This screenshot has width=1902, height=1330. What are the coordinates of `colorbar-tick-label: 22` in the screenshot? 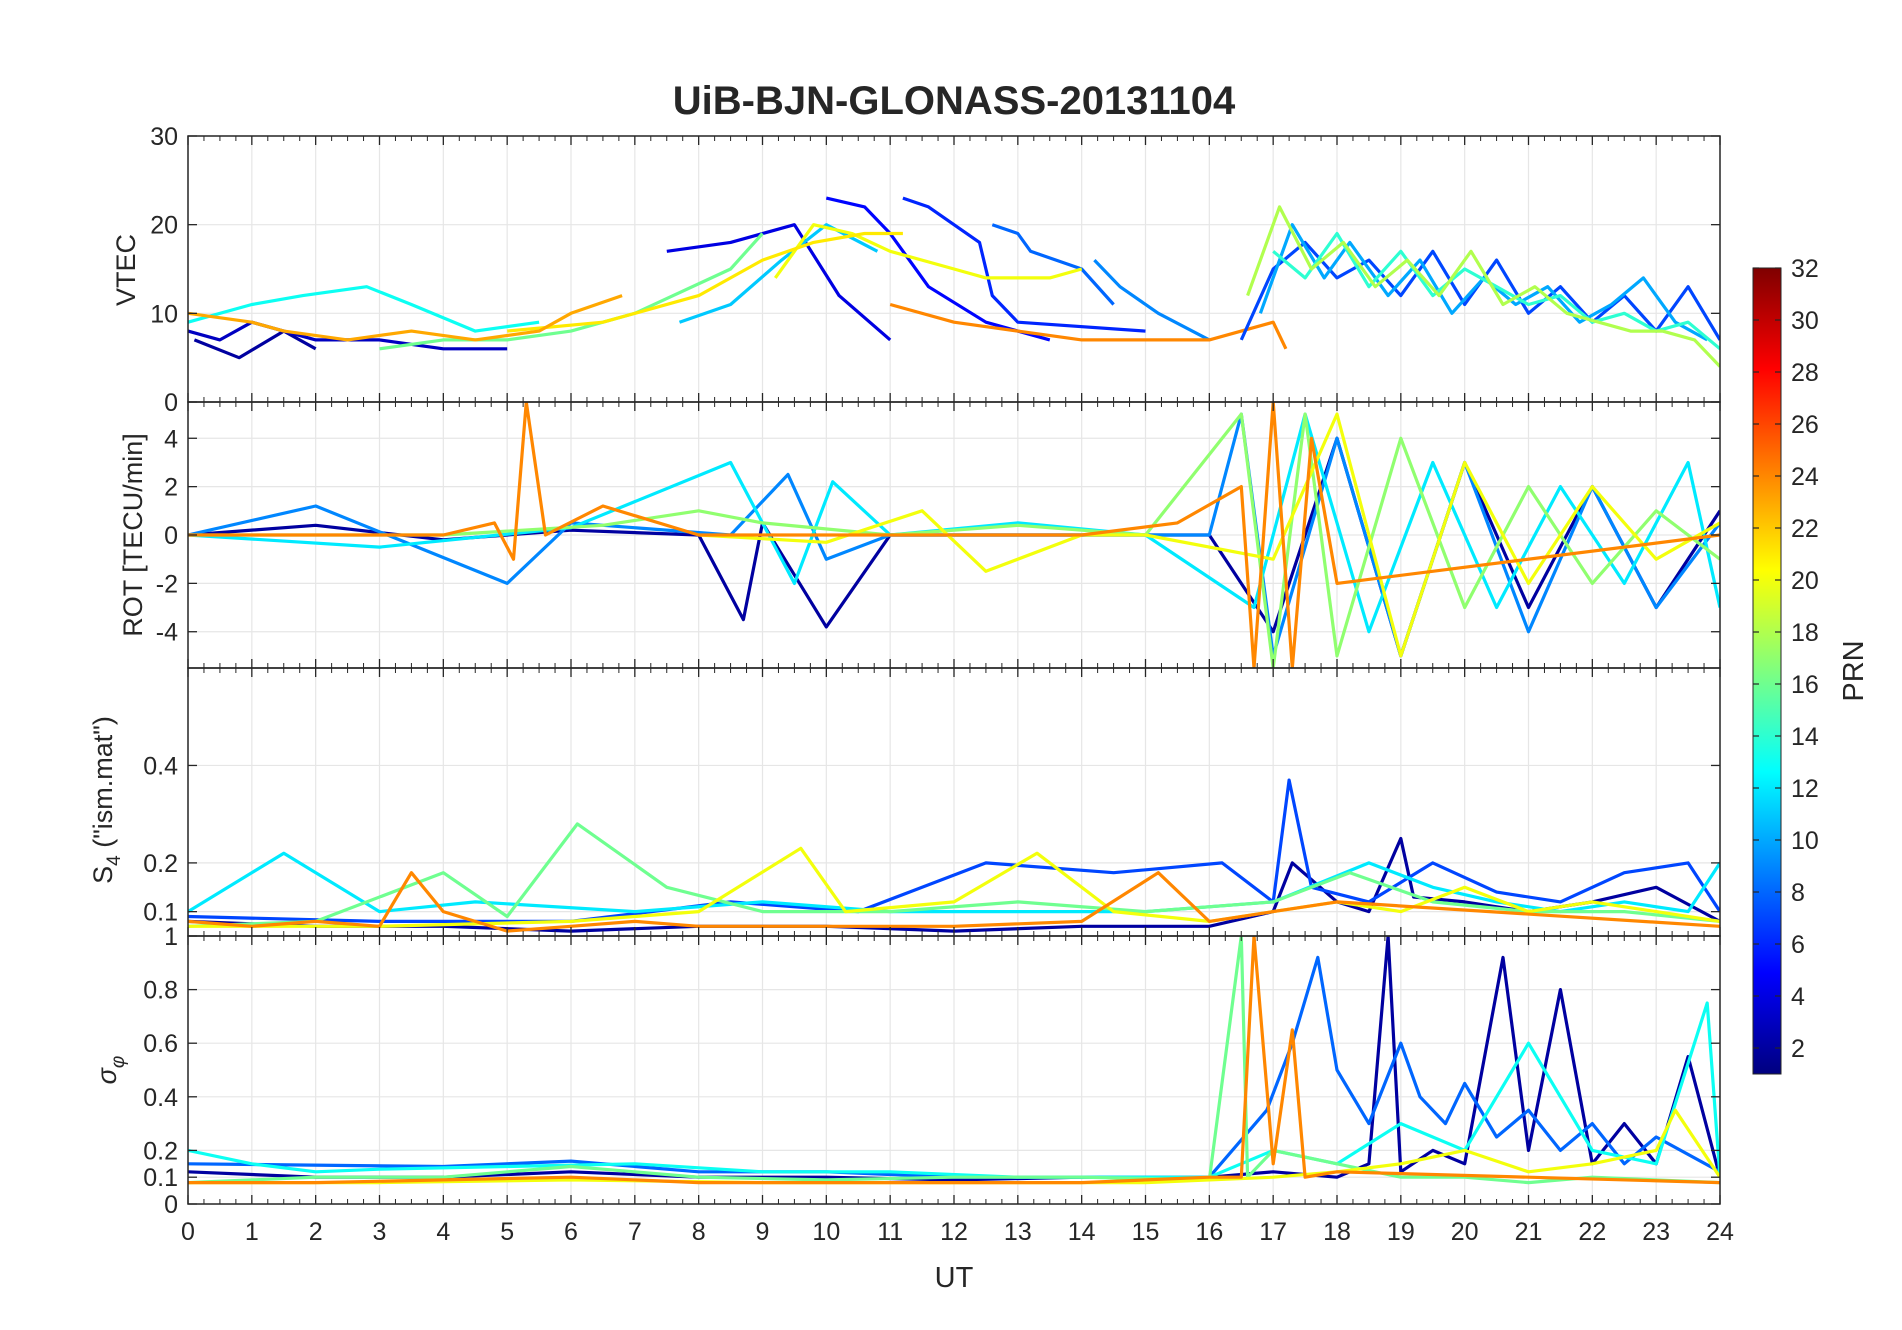 It's located at (1805, 529).